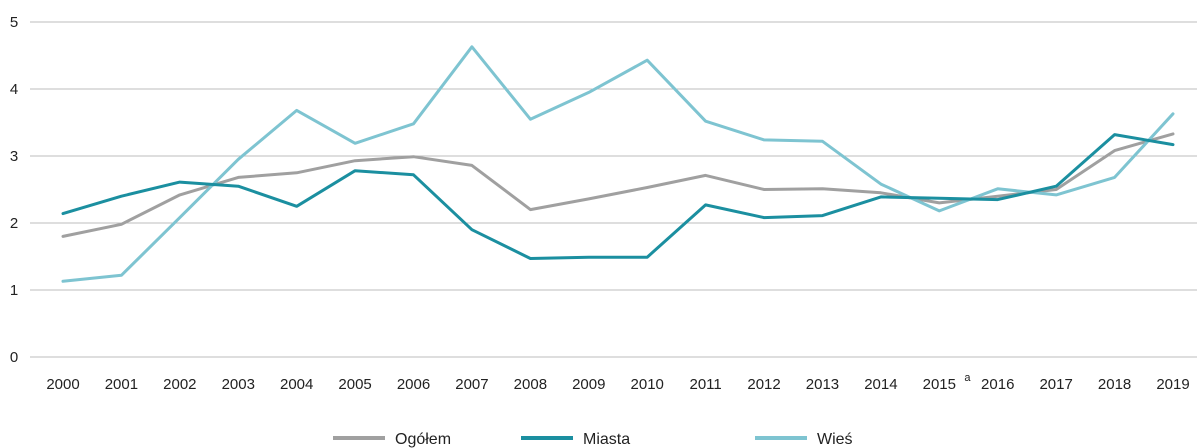  What do you see at coordinates (238, 384) in the screenshot?
I see `x-tick-label-2003: 2003` at bounding box center [238, 384].